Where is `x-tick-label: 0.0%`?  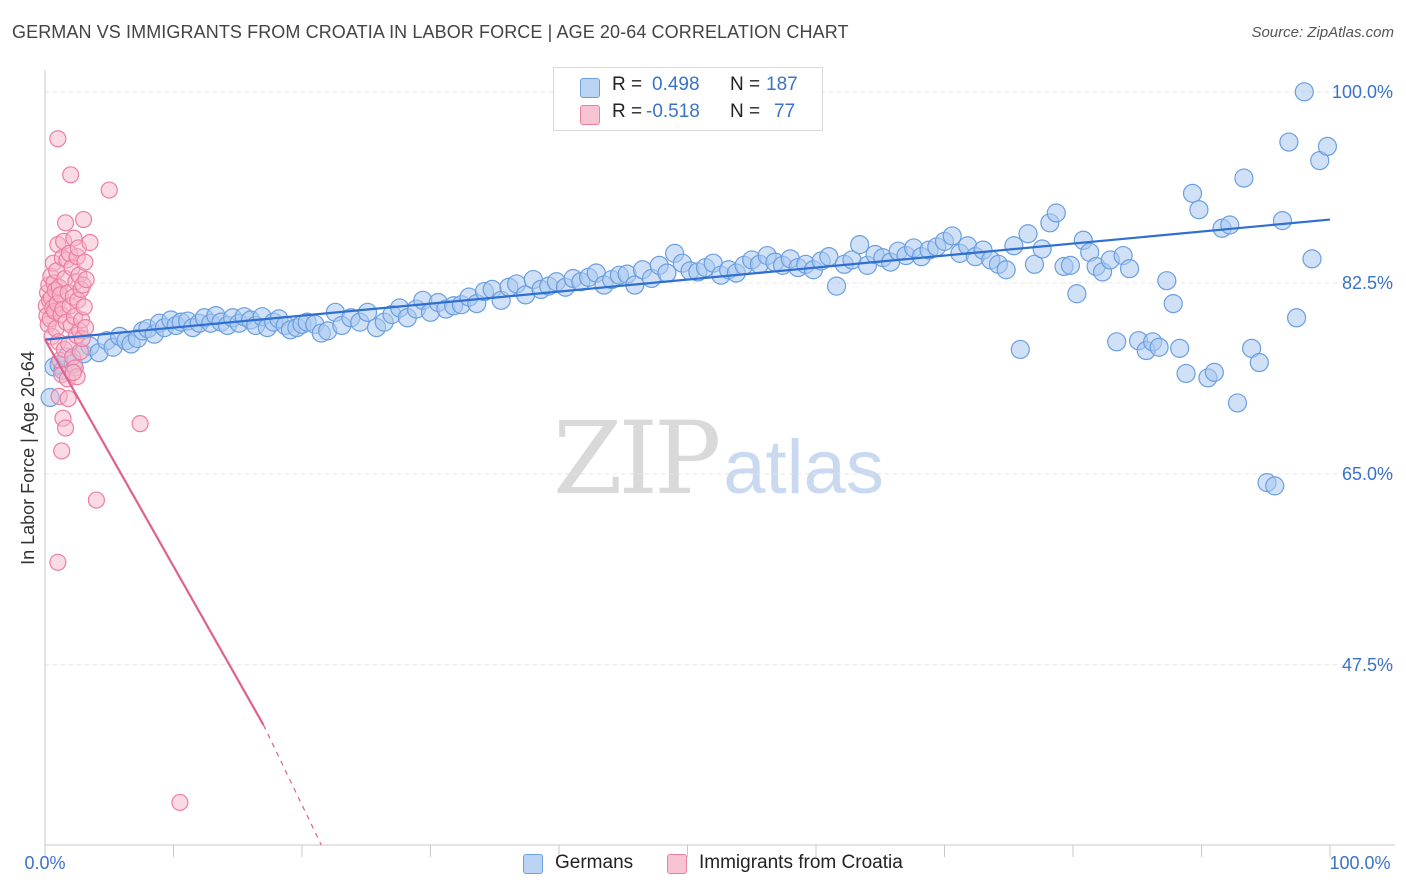 x-tick-label: 0.0% is located at coordinates (44, 863).